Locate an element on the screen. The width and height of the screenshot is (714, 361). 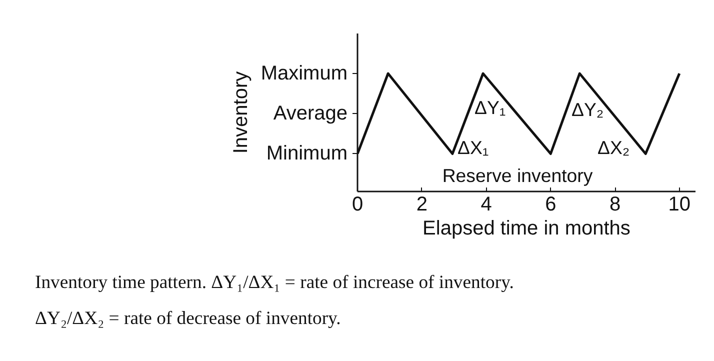
text: Average is located at coordinates (310, 113).